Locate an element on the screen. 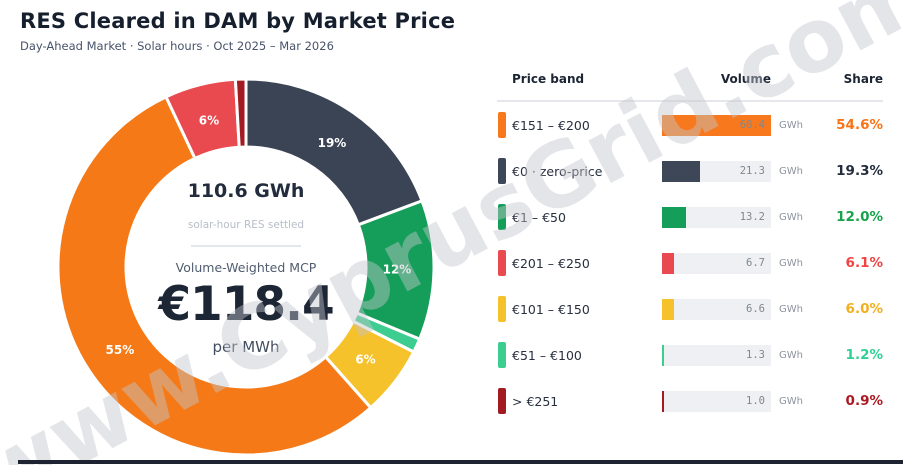 The height and width of the screenshot is (465, 903). center-divider is located at coordinates (246, 246).